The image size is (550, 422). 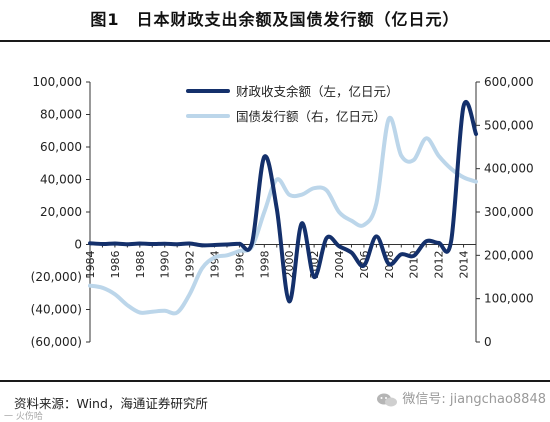 I want to click on title-rule, so click(x=275, y=41).